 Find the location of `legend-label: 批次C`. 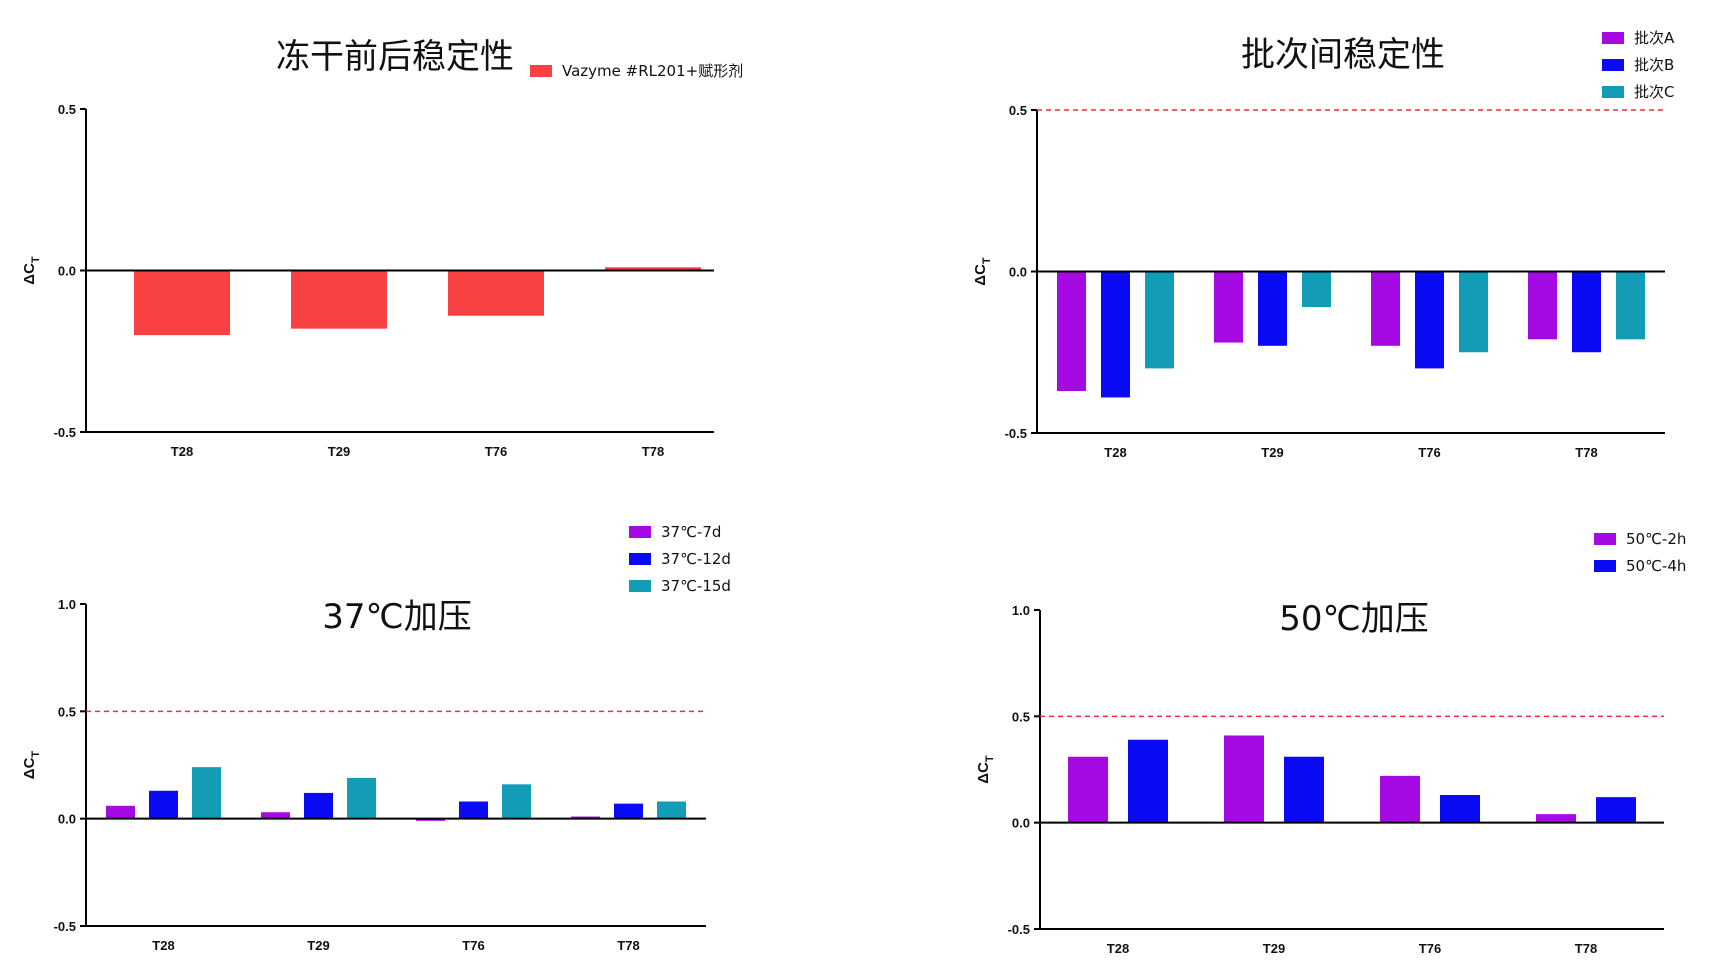

legend-label: 批次C is located at coordinates (1654, 92).